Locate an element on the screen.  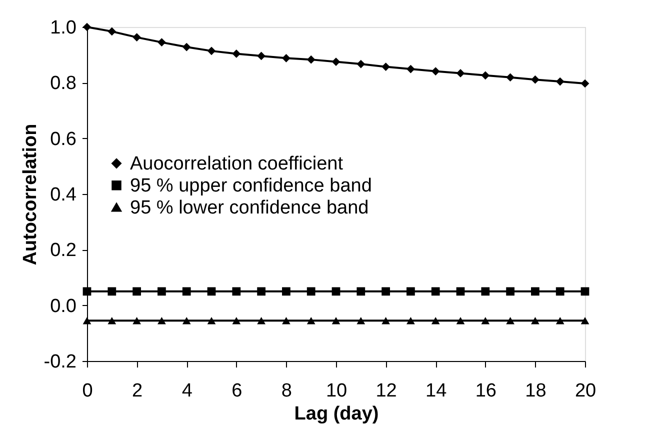
legend-label: 95 % lower confidence band is located at coordinates (249, 207).